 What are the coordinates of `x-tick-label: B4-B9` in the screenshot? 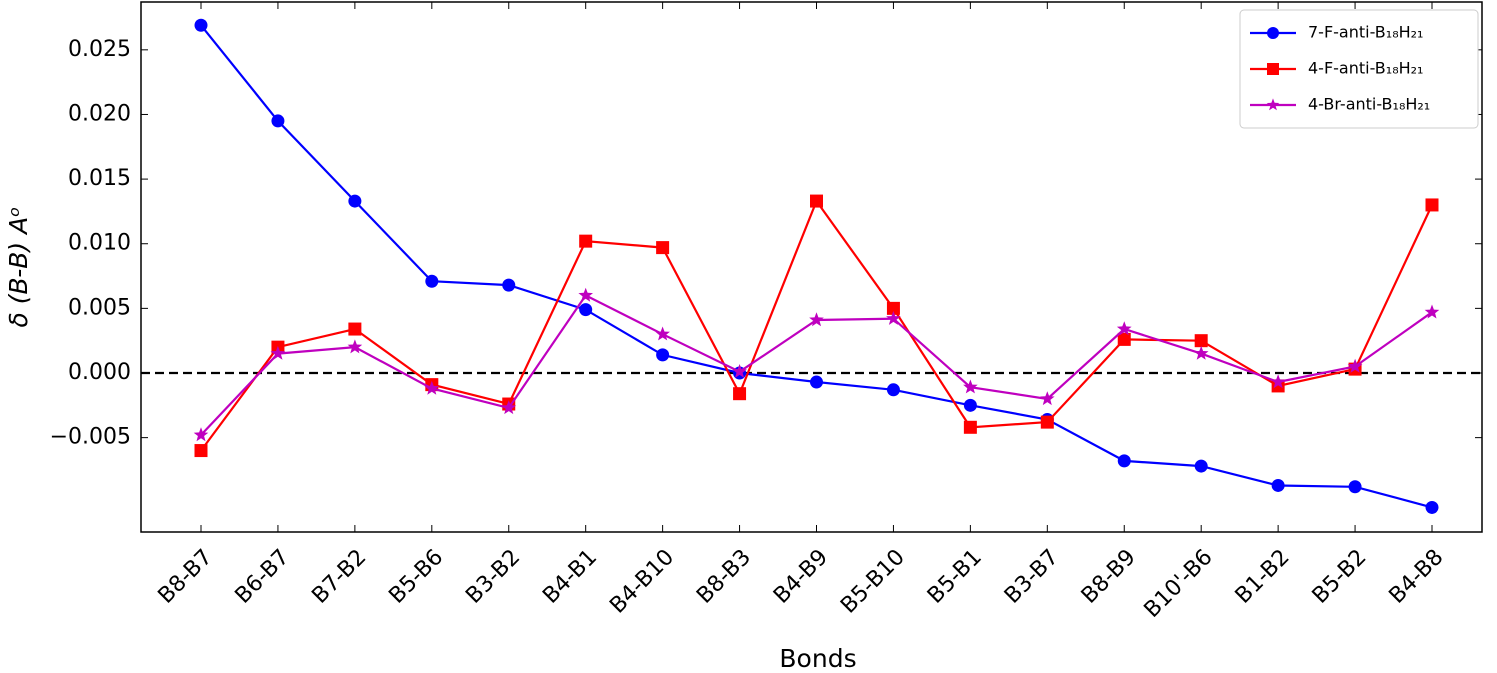 It's located at (801, 577).